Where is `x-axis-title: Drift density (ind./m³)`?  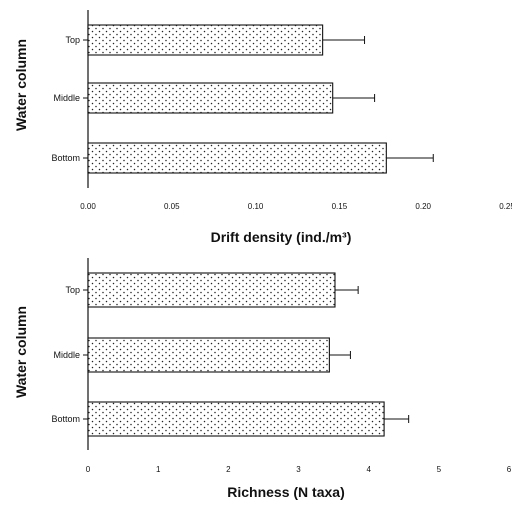
x-axis-title: Drift density (ind./m³) is located at coordinates (281, 237).